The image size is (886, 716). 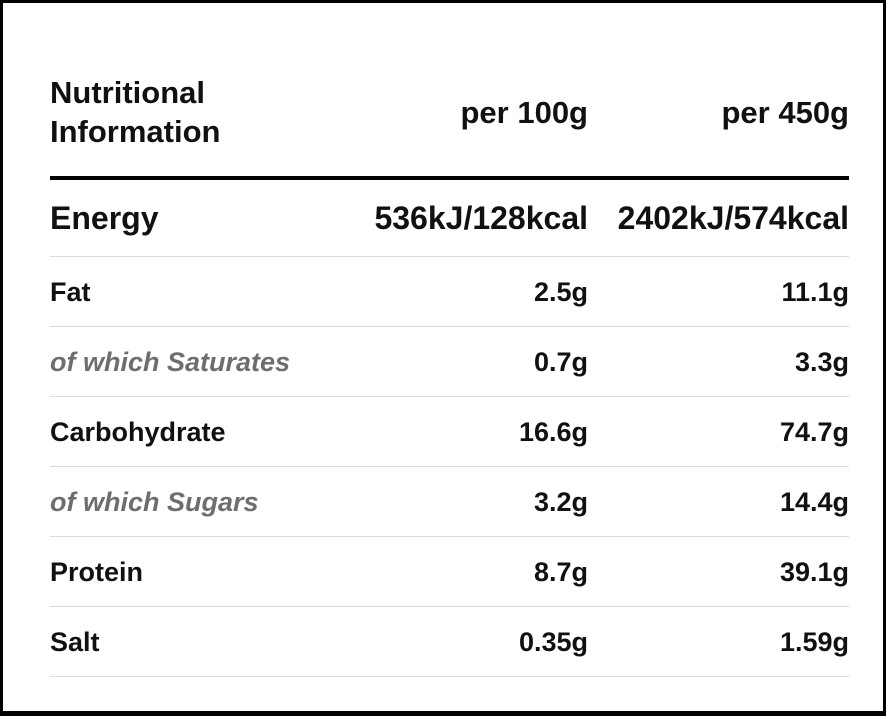 I want to click on value-per-450g: 74.7g, so click(x=814, y=432).